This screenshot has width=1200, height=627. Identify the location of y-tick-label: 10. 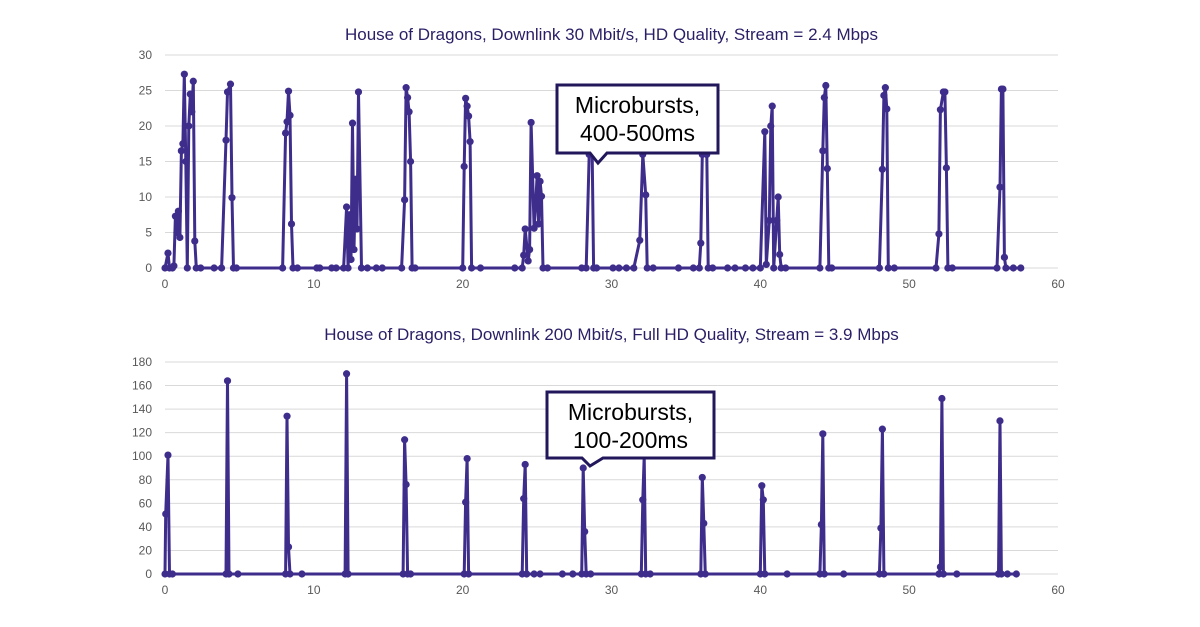
(146, 197).